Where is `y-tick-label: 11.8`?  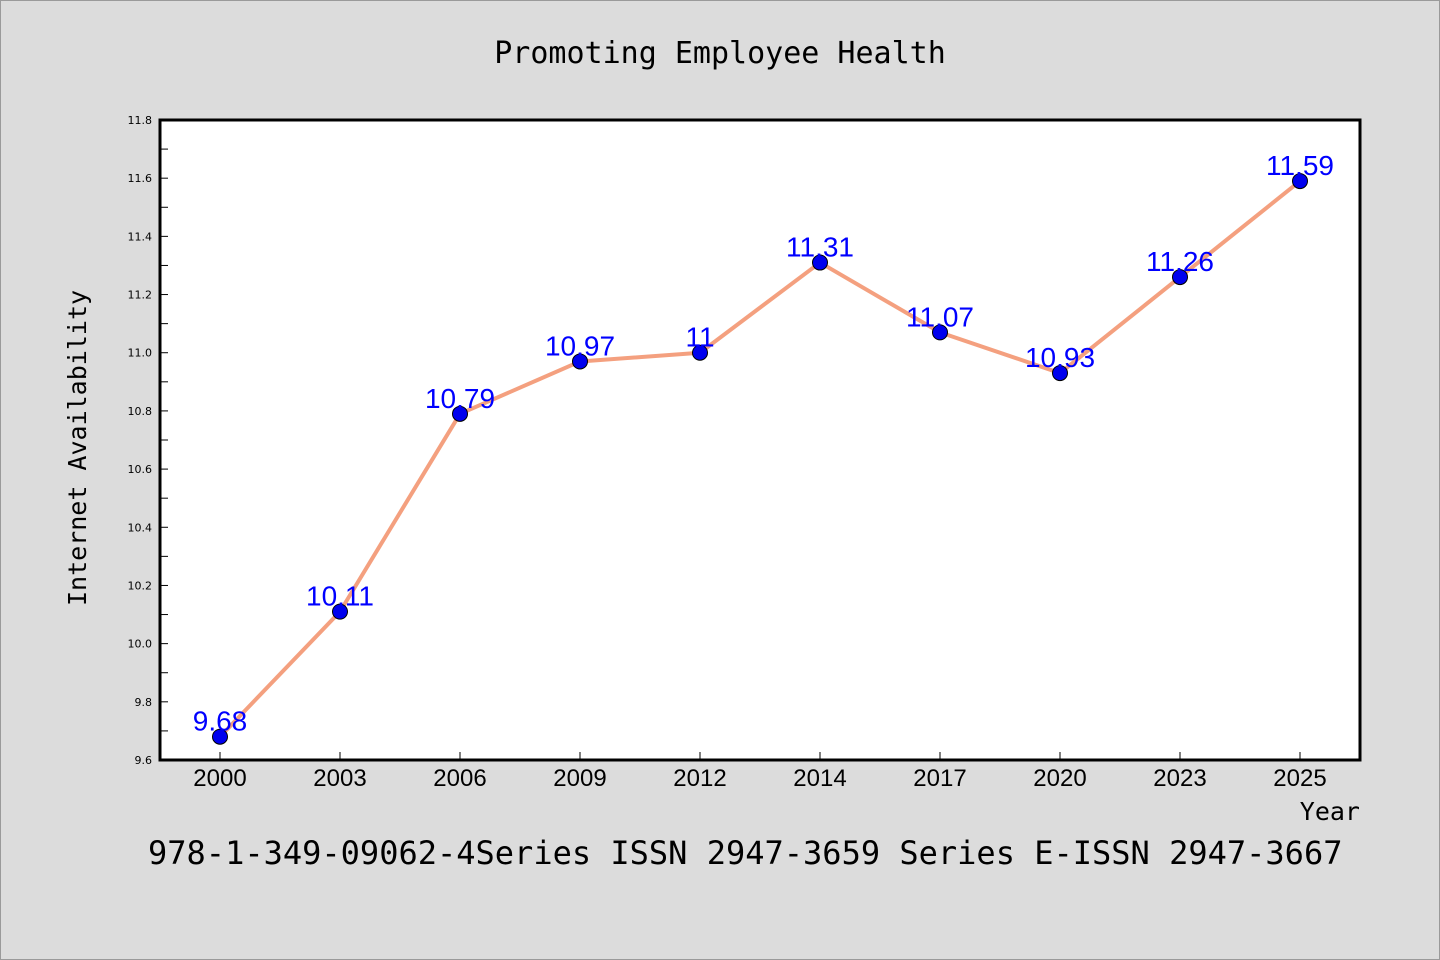
y-tick-label: 11.8 is located at coordinates (140, 120).